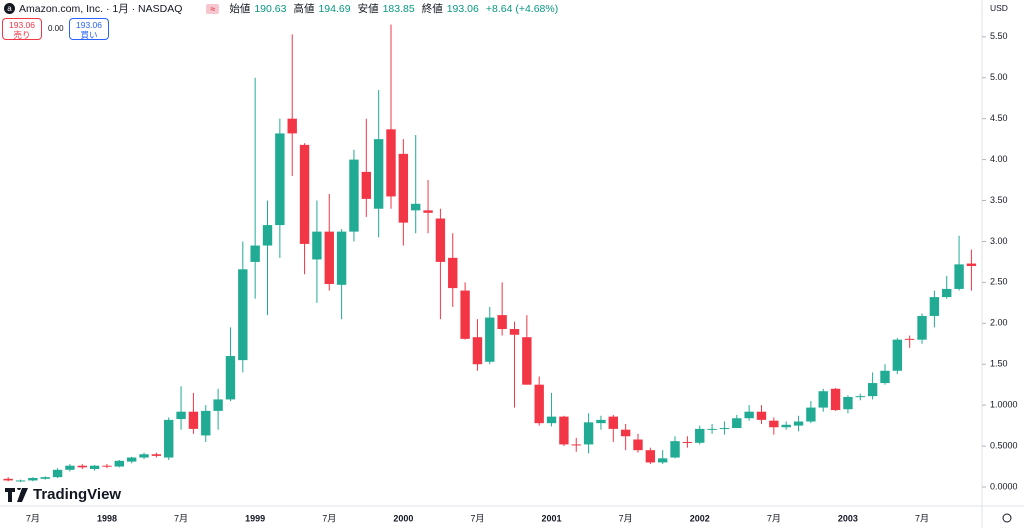 This screenshot has width=1024, height=528. Describe the element at coordinates (700, 518) in the screenshot. I see `x-tick-label: 2002` at that location.